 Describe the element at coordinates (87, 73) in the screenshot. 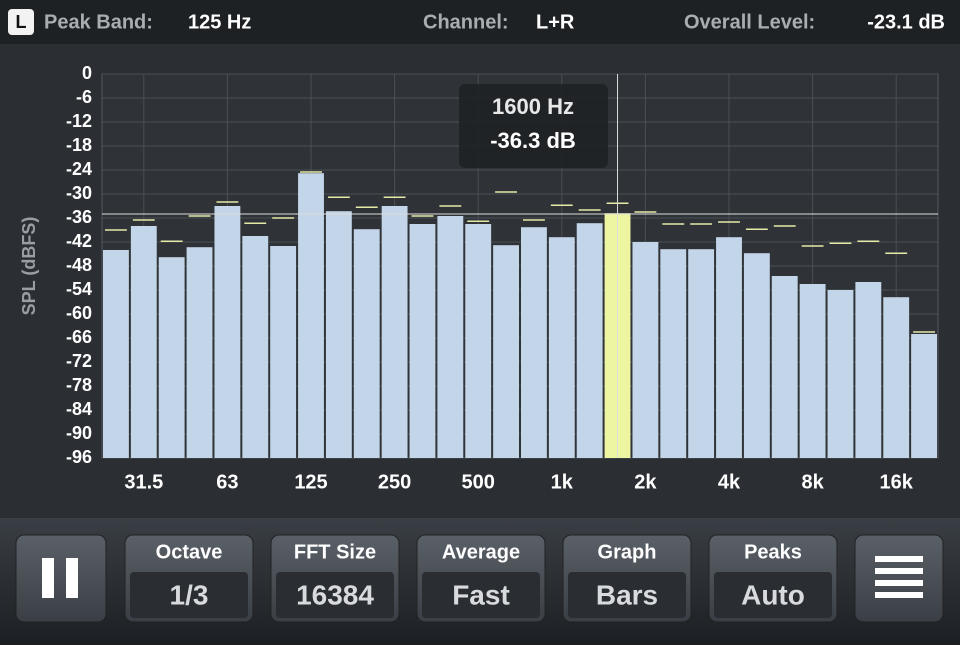

I see `y-tick-label: 0` at that location.